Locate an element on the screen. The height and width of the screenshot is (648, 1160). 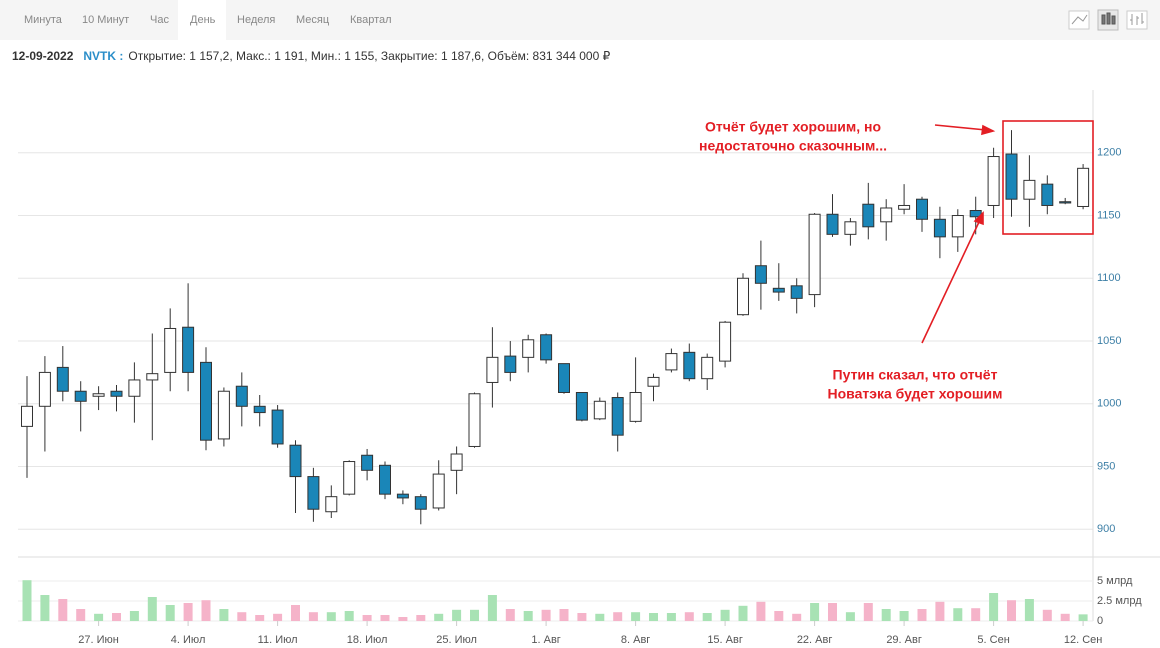
y-tick-label: 900 is located at coordinates (1106, 529).